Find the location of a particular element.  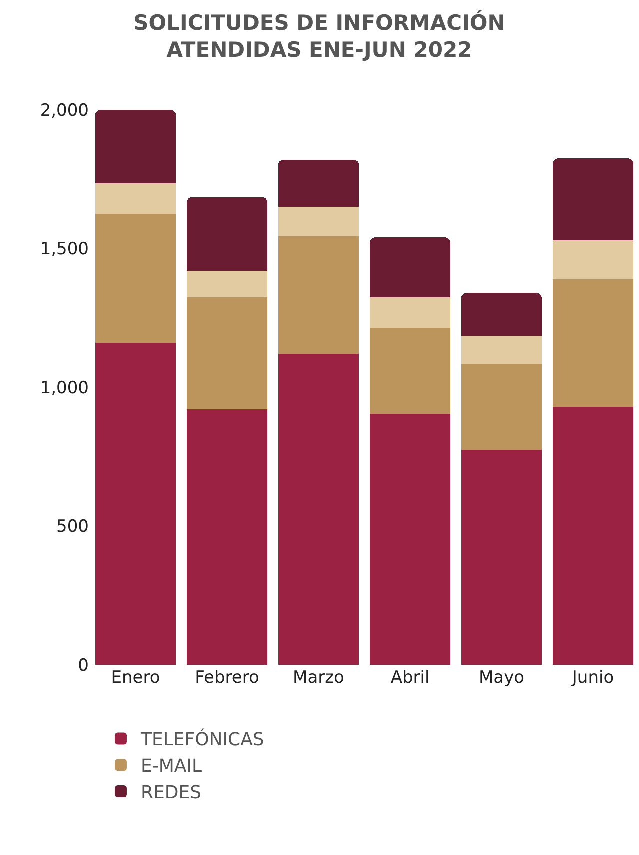

x-tick-label: Mayo is located at coordinates (501, 678).